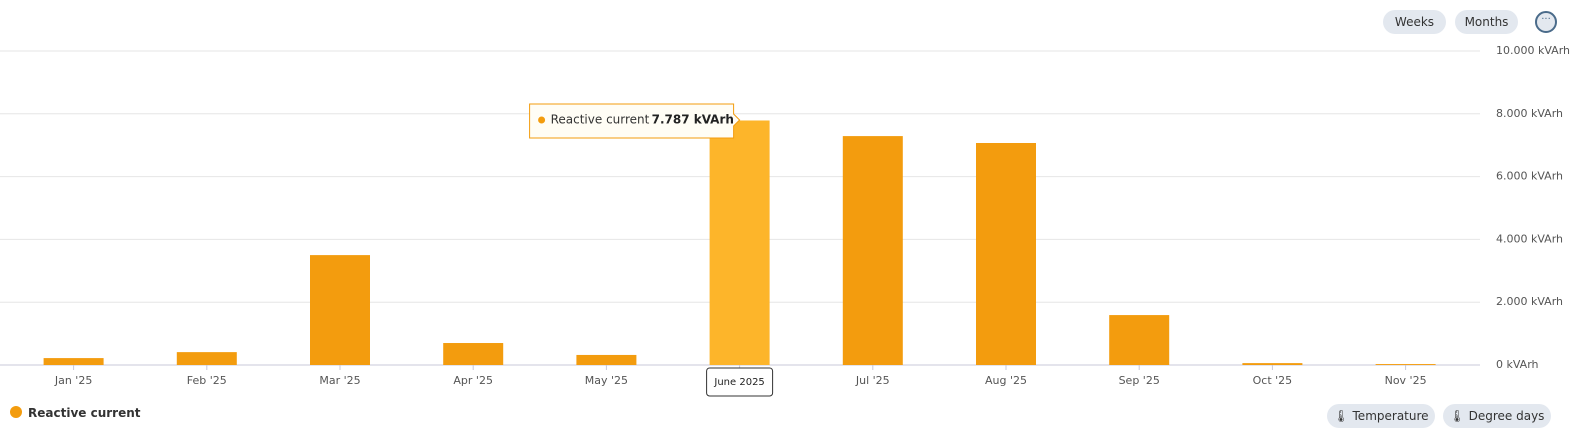 This screenshot has height=438, width=1576. Describe the element at coordinates (1529, 176) in the screenshot. I see `y-tick-label: 6.000 kVArh` at that location.